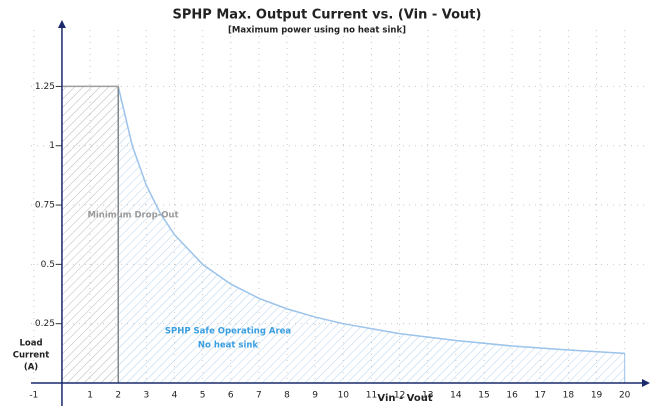  I want to click on x-tick-label: 2, so click(118, 396).